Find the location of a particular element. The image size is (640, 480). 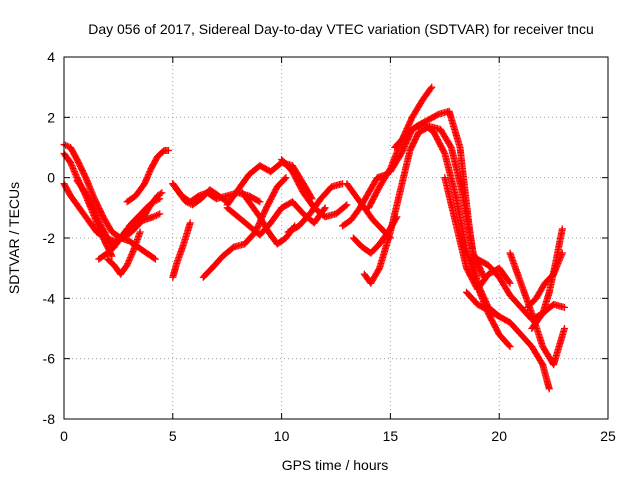

x-tick-label: 15 is located at coordinates (391, 436).